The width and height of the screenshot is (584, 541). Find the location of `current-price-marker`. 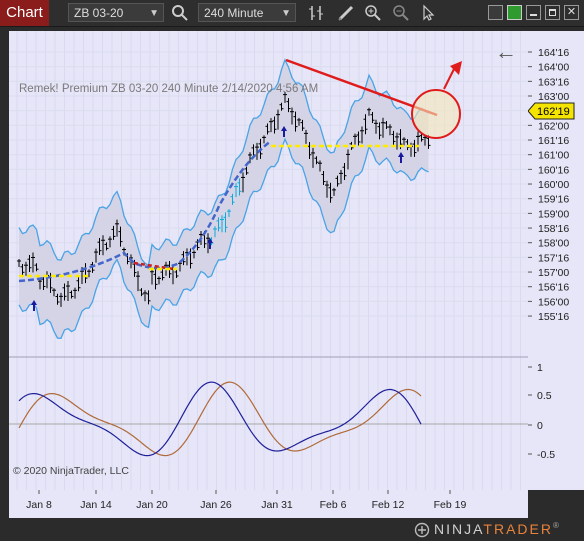

current-price-marker is located at coordinates (551, 111).